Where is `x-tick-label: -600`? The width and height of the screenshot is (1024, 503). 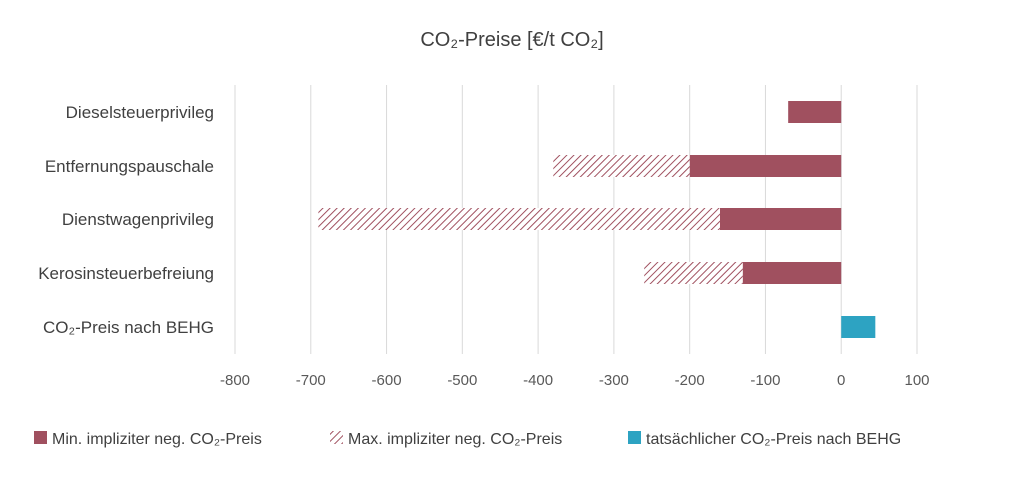 x-tick-label: -600 is located at coordinates (387, 380).